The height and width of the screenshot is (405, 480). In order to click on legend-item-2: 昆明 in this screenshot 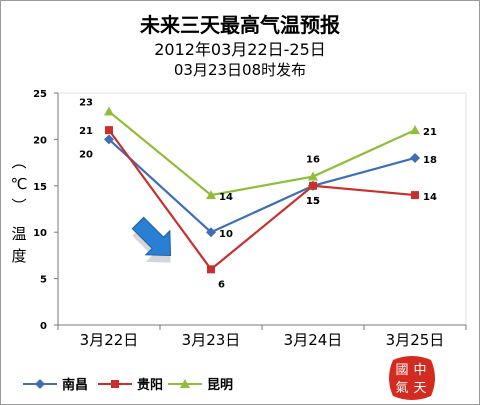, I will do `click(200, 383)`.